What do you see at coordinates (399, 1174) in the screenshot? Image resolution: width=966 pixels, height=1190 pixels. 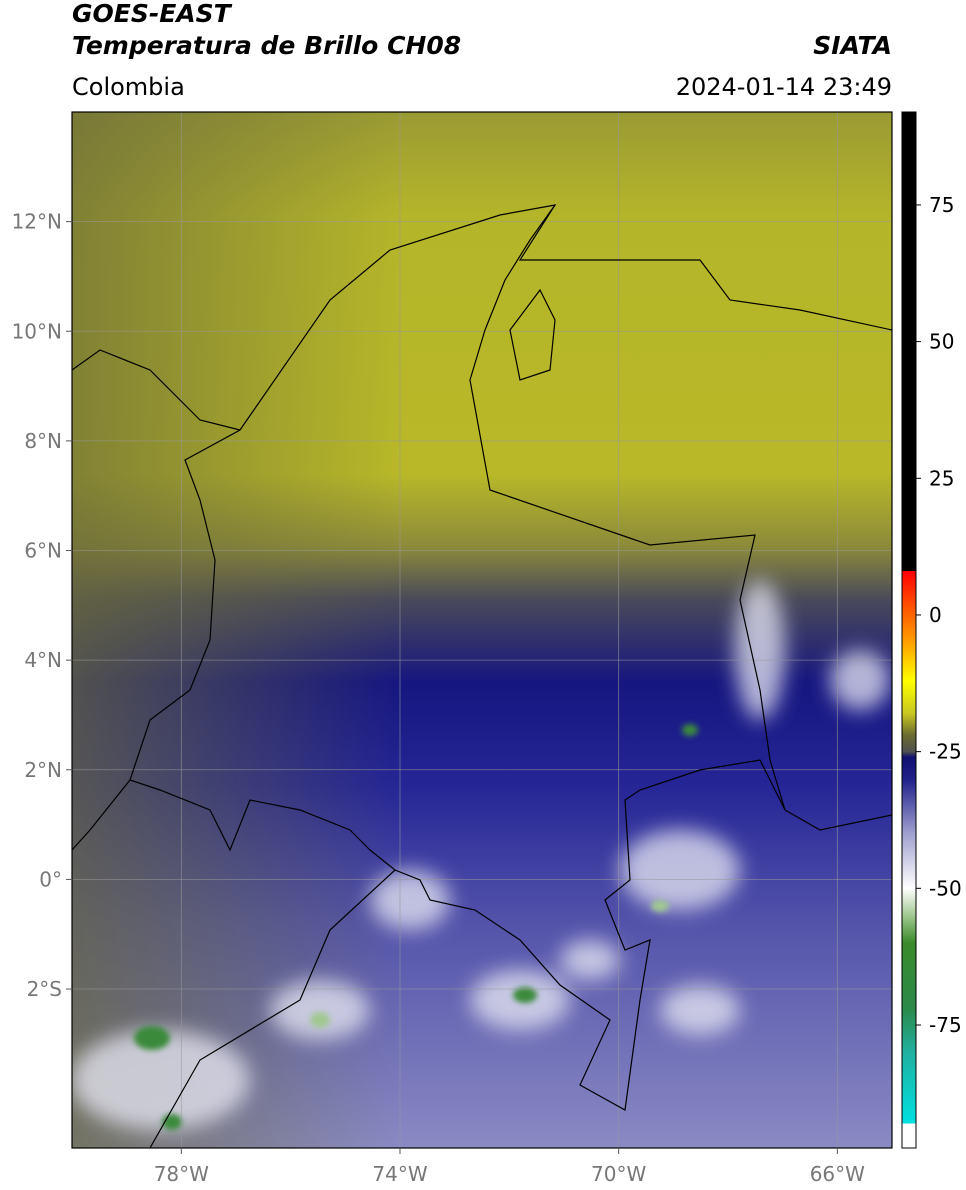 I see `x-tick-label: 74°W` at bounding box center [399, 1174].